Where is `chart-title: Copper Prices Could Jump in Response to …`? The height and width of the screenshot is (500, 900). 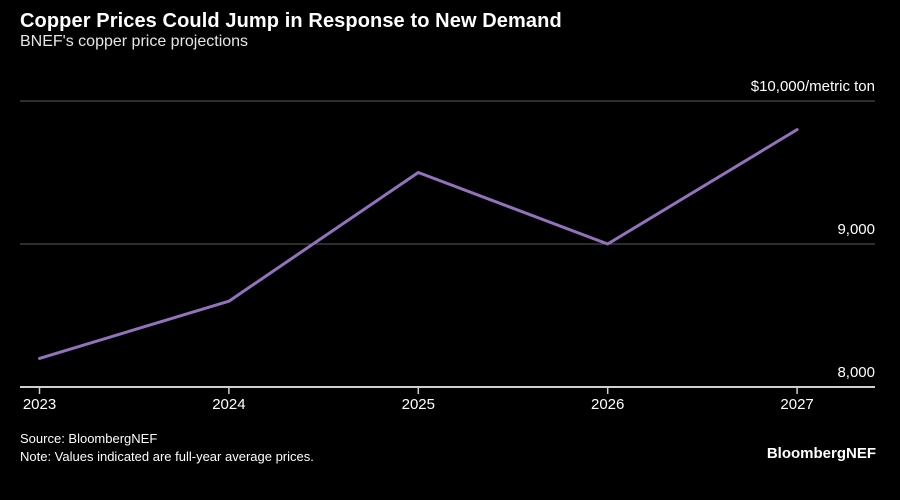
chart-title: Copper Prices Could Jump in Response to … is located at coordinates (291, 21).